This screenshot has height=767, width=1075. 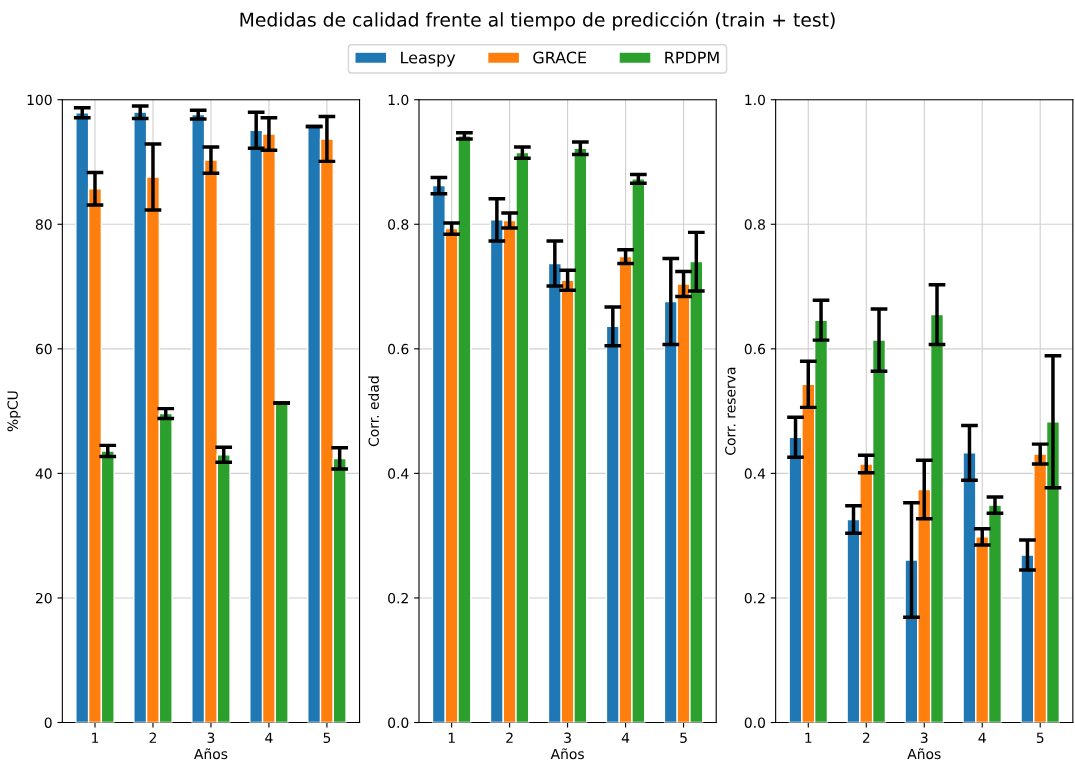 I want to click on y-axis-title: Corr. edad, so click(x=373, y=411).